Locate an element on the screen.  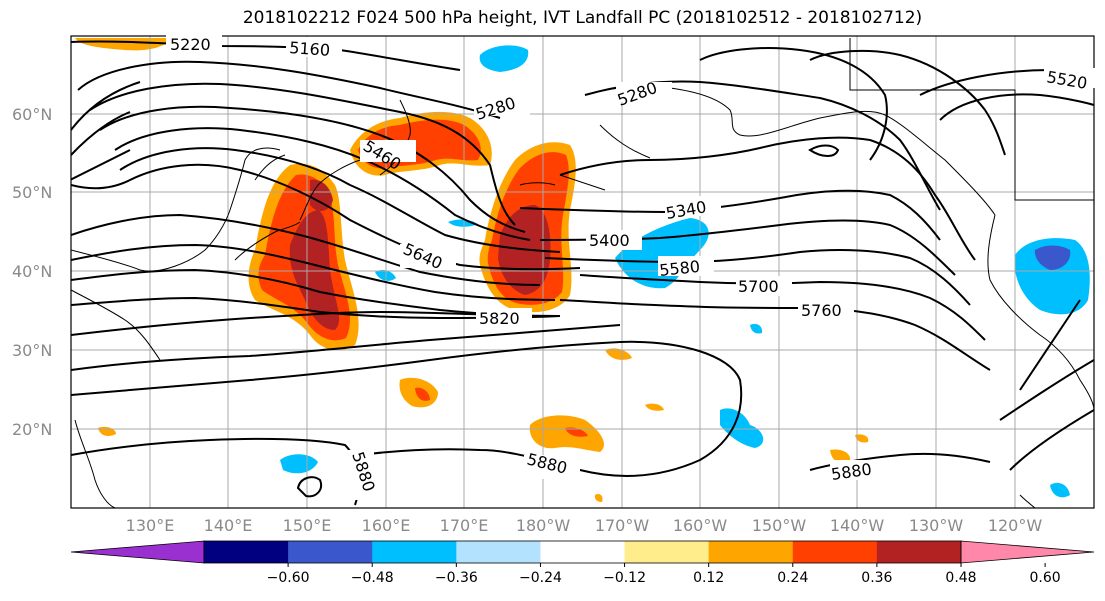
colorbar-extend-low is located at coordinates (137, 552).